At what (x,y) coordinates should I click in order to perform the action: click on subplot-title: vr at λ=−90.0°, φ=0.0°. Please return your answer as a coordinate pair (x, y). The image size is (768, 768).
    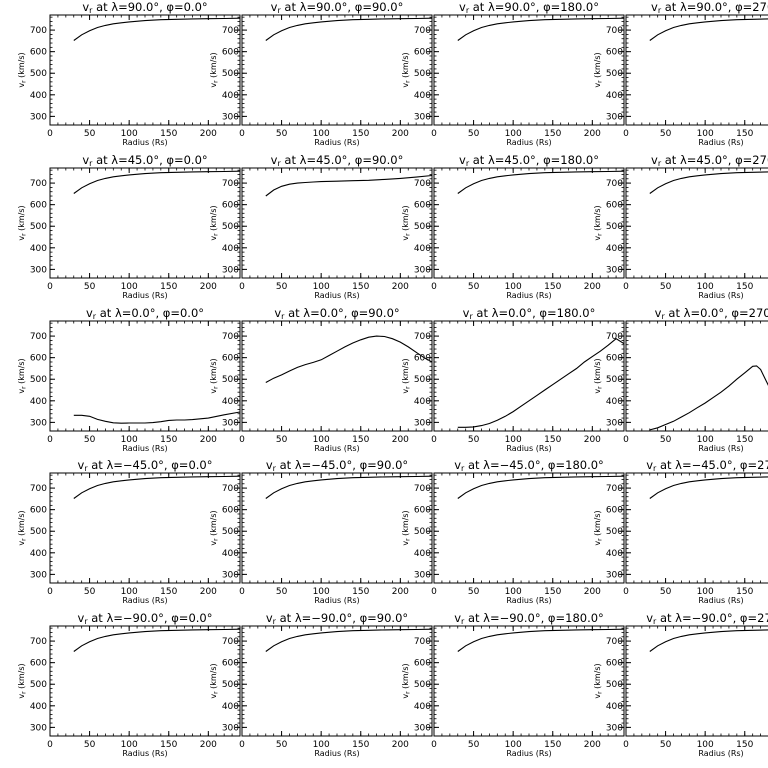
    Looking at the image, I should click on (145, 618).